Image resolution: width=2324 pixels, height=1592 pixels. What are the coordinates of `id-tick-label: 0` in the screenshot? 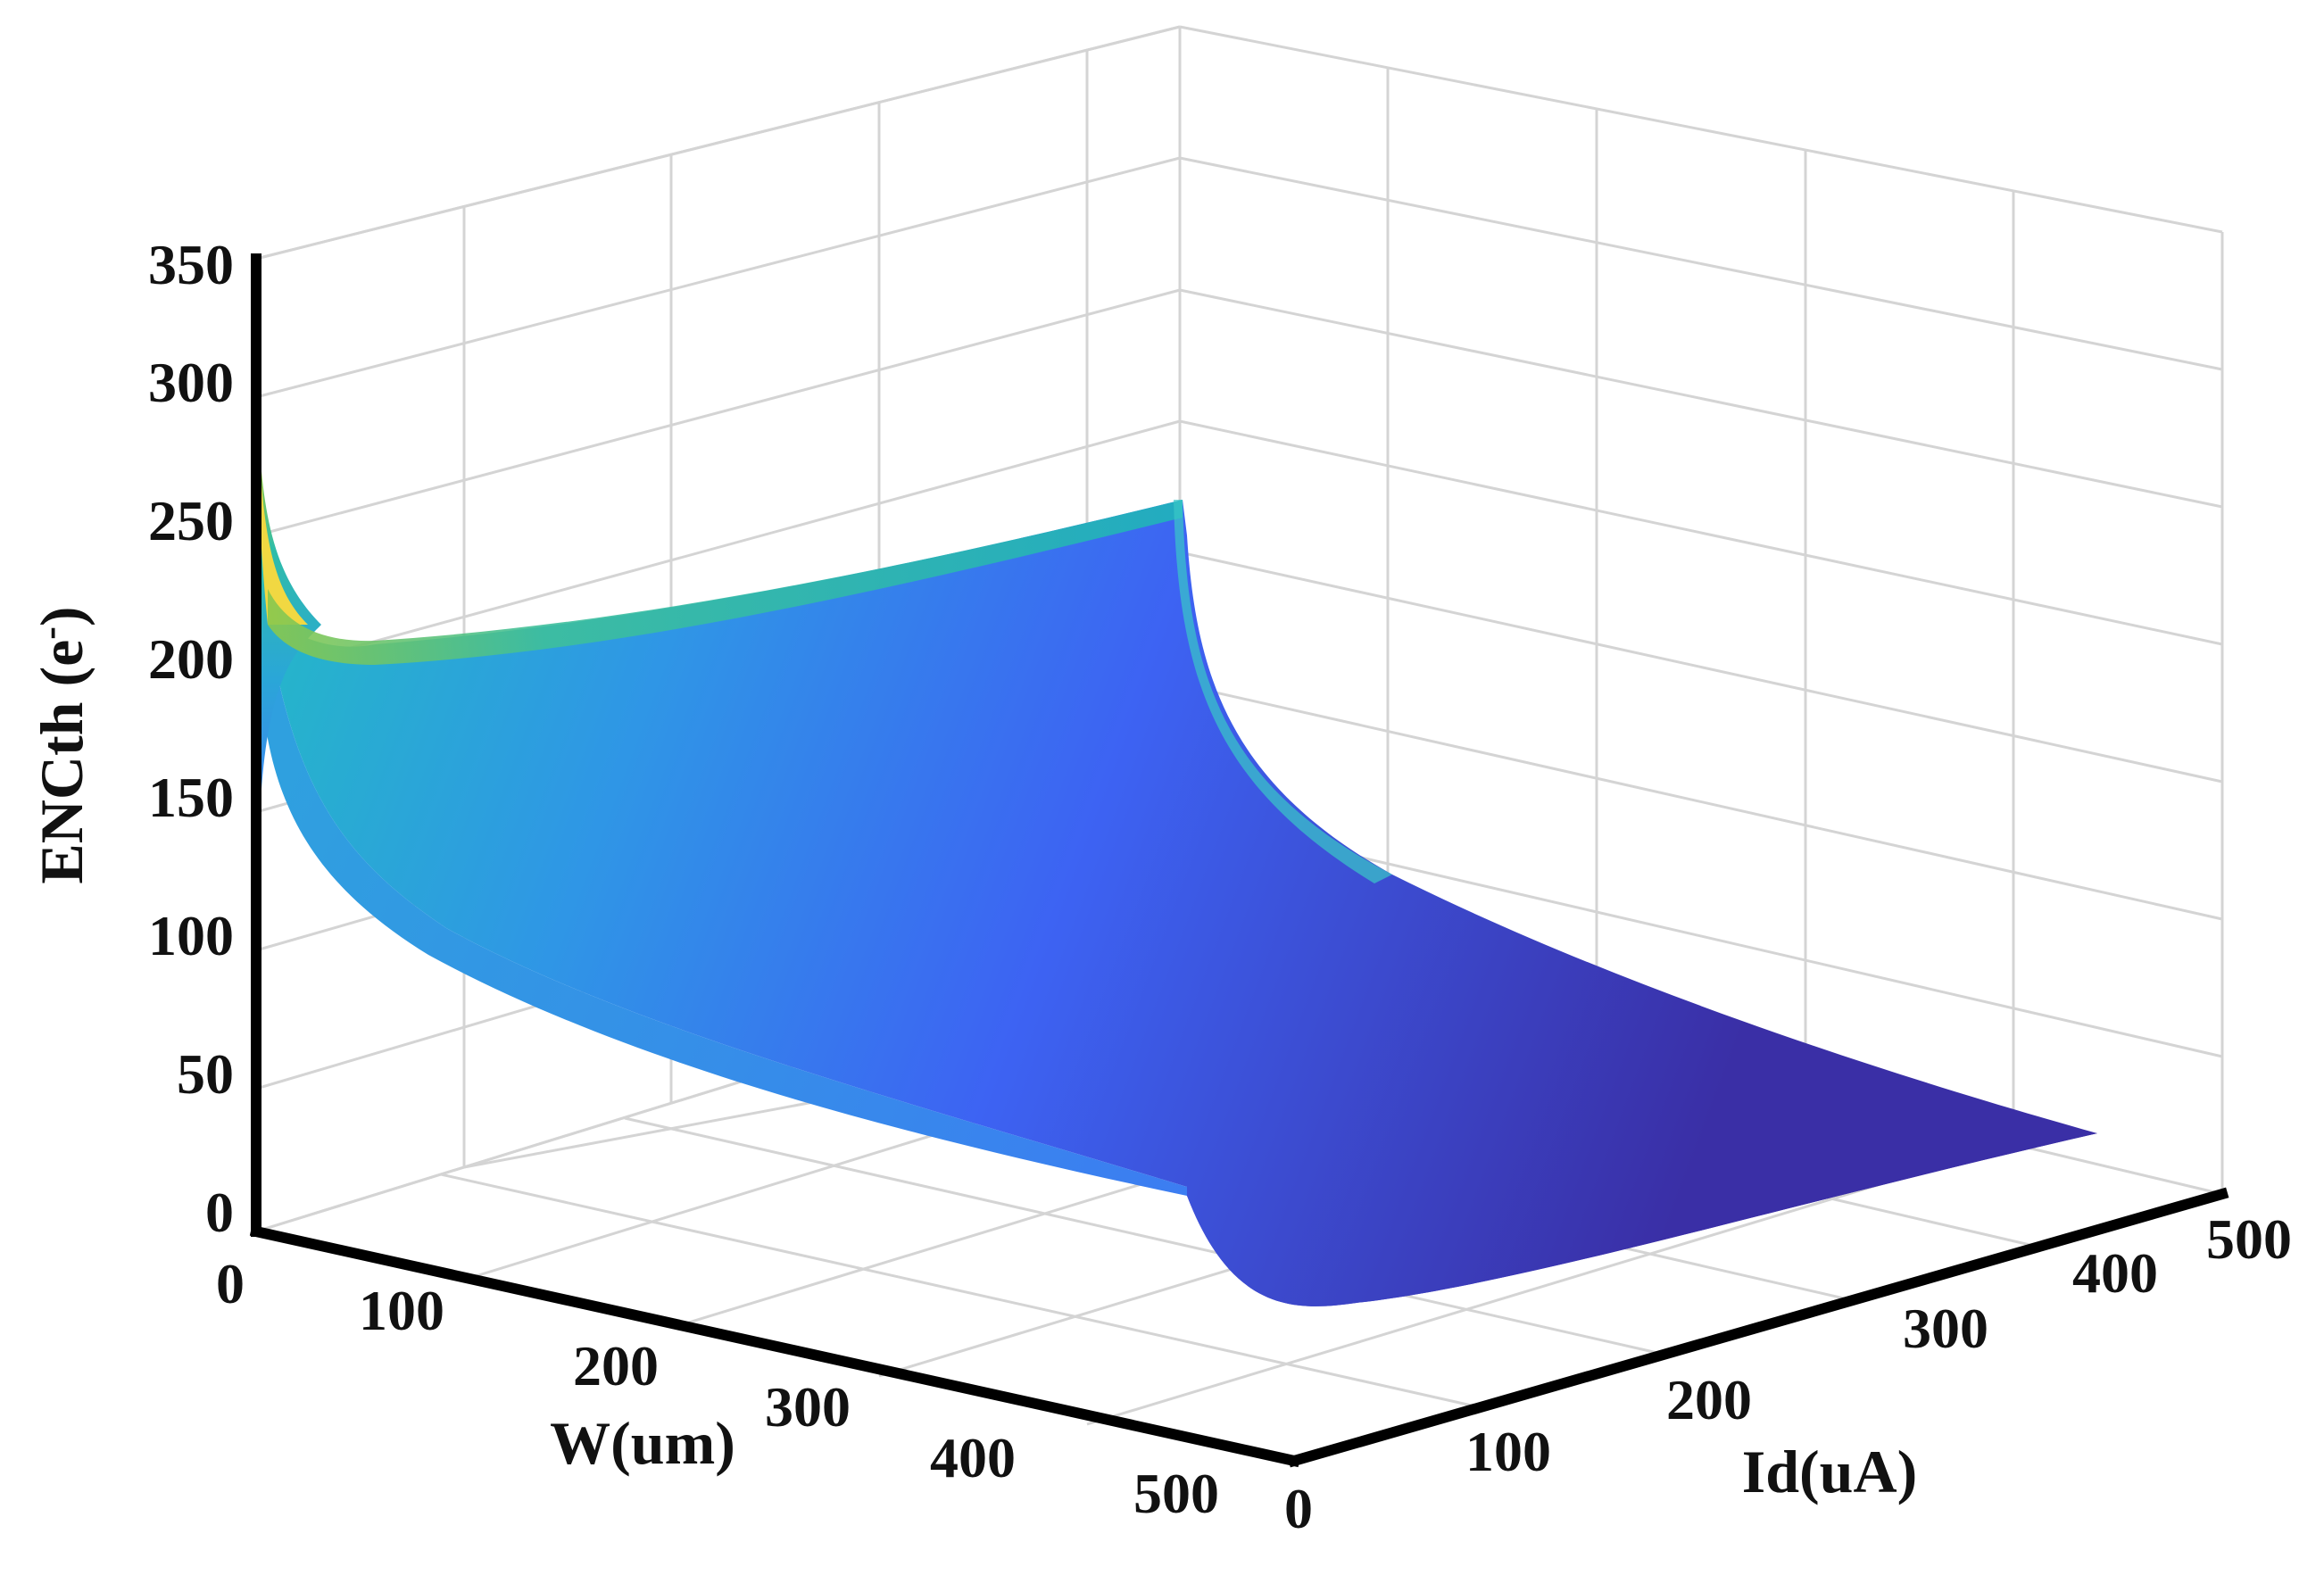 It's located at (1298, 1509).